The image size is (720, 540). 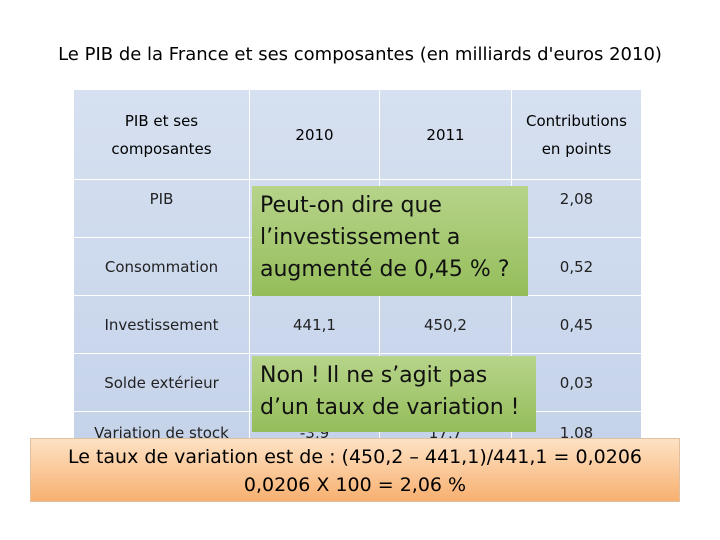 I want to click on header-cell: PIB et ses composantes, so click(x=162, y=135).